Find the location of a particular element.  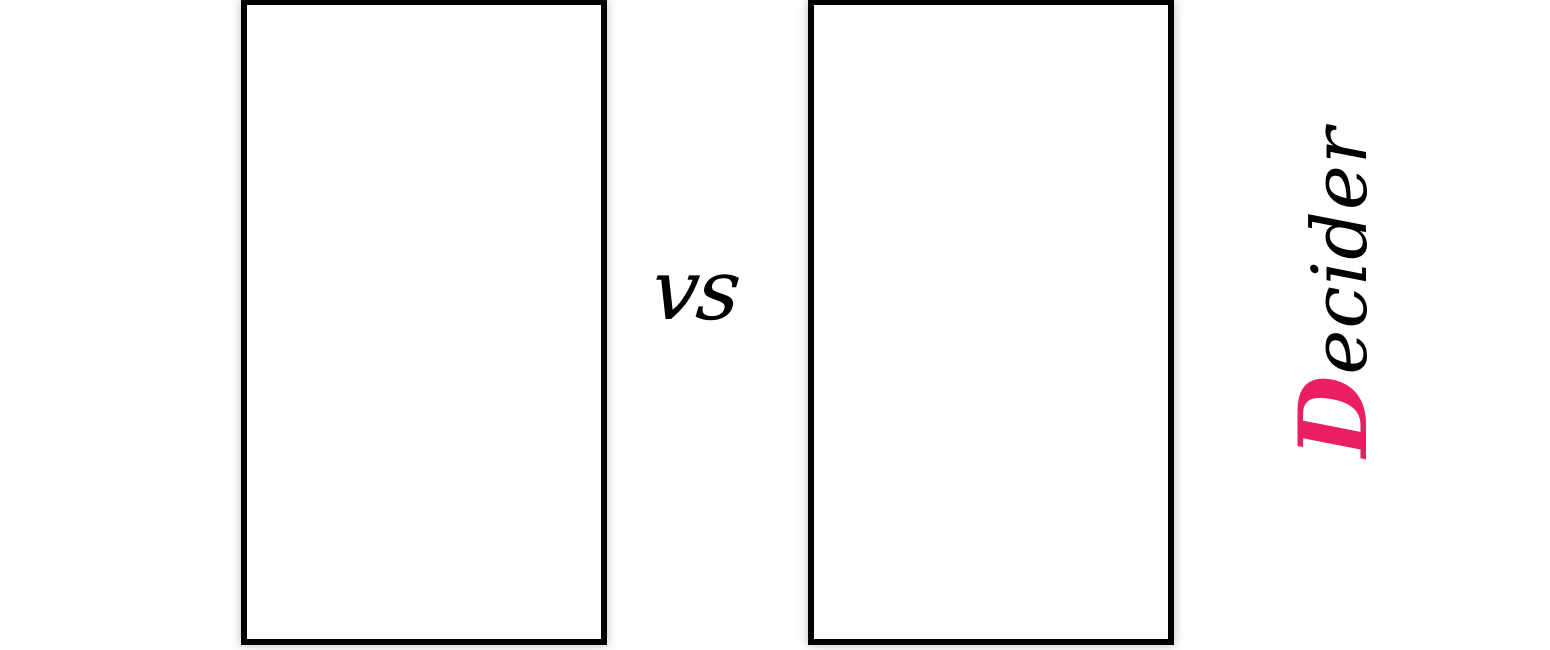

versus-label: vs is located at coordinates (695, 290).